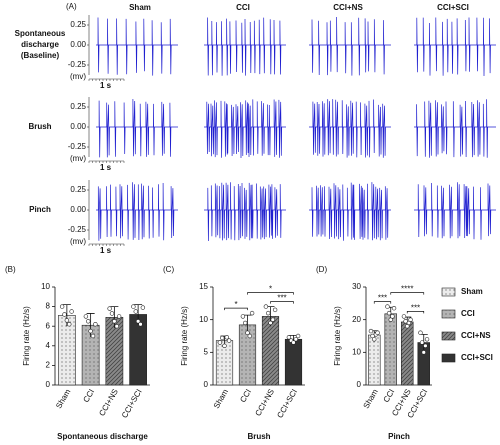 This screenshot has width=500, height=445. What do you see at coordinates (48, 345) in the screenshot?
I see `y-tick-label: 4` at bounding box center [48, 345].